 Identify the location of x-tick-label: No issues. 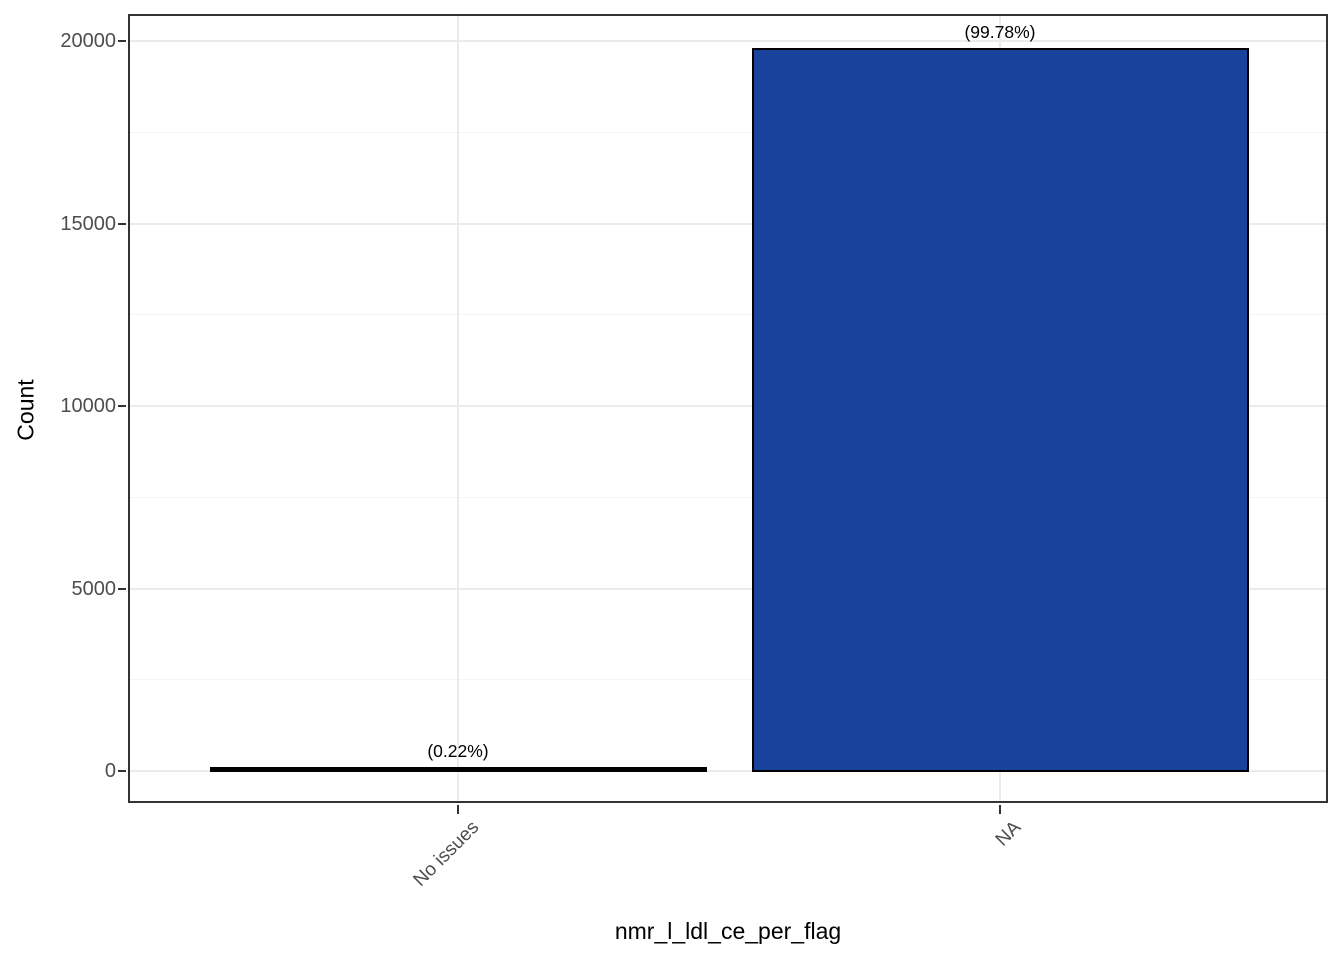
(446, 854).